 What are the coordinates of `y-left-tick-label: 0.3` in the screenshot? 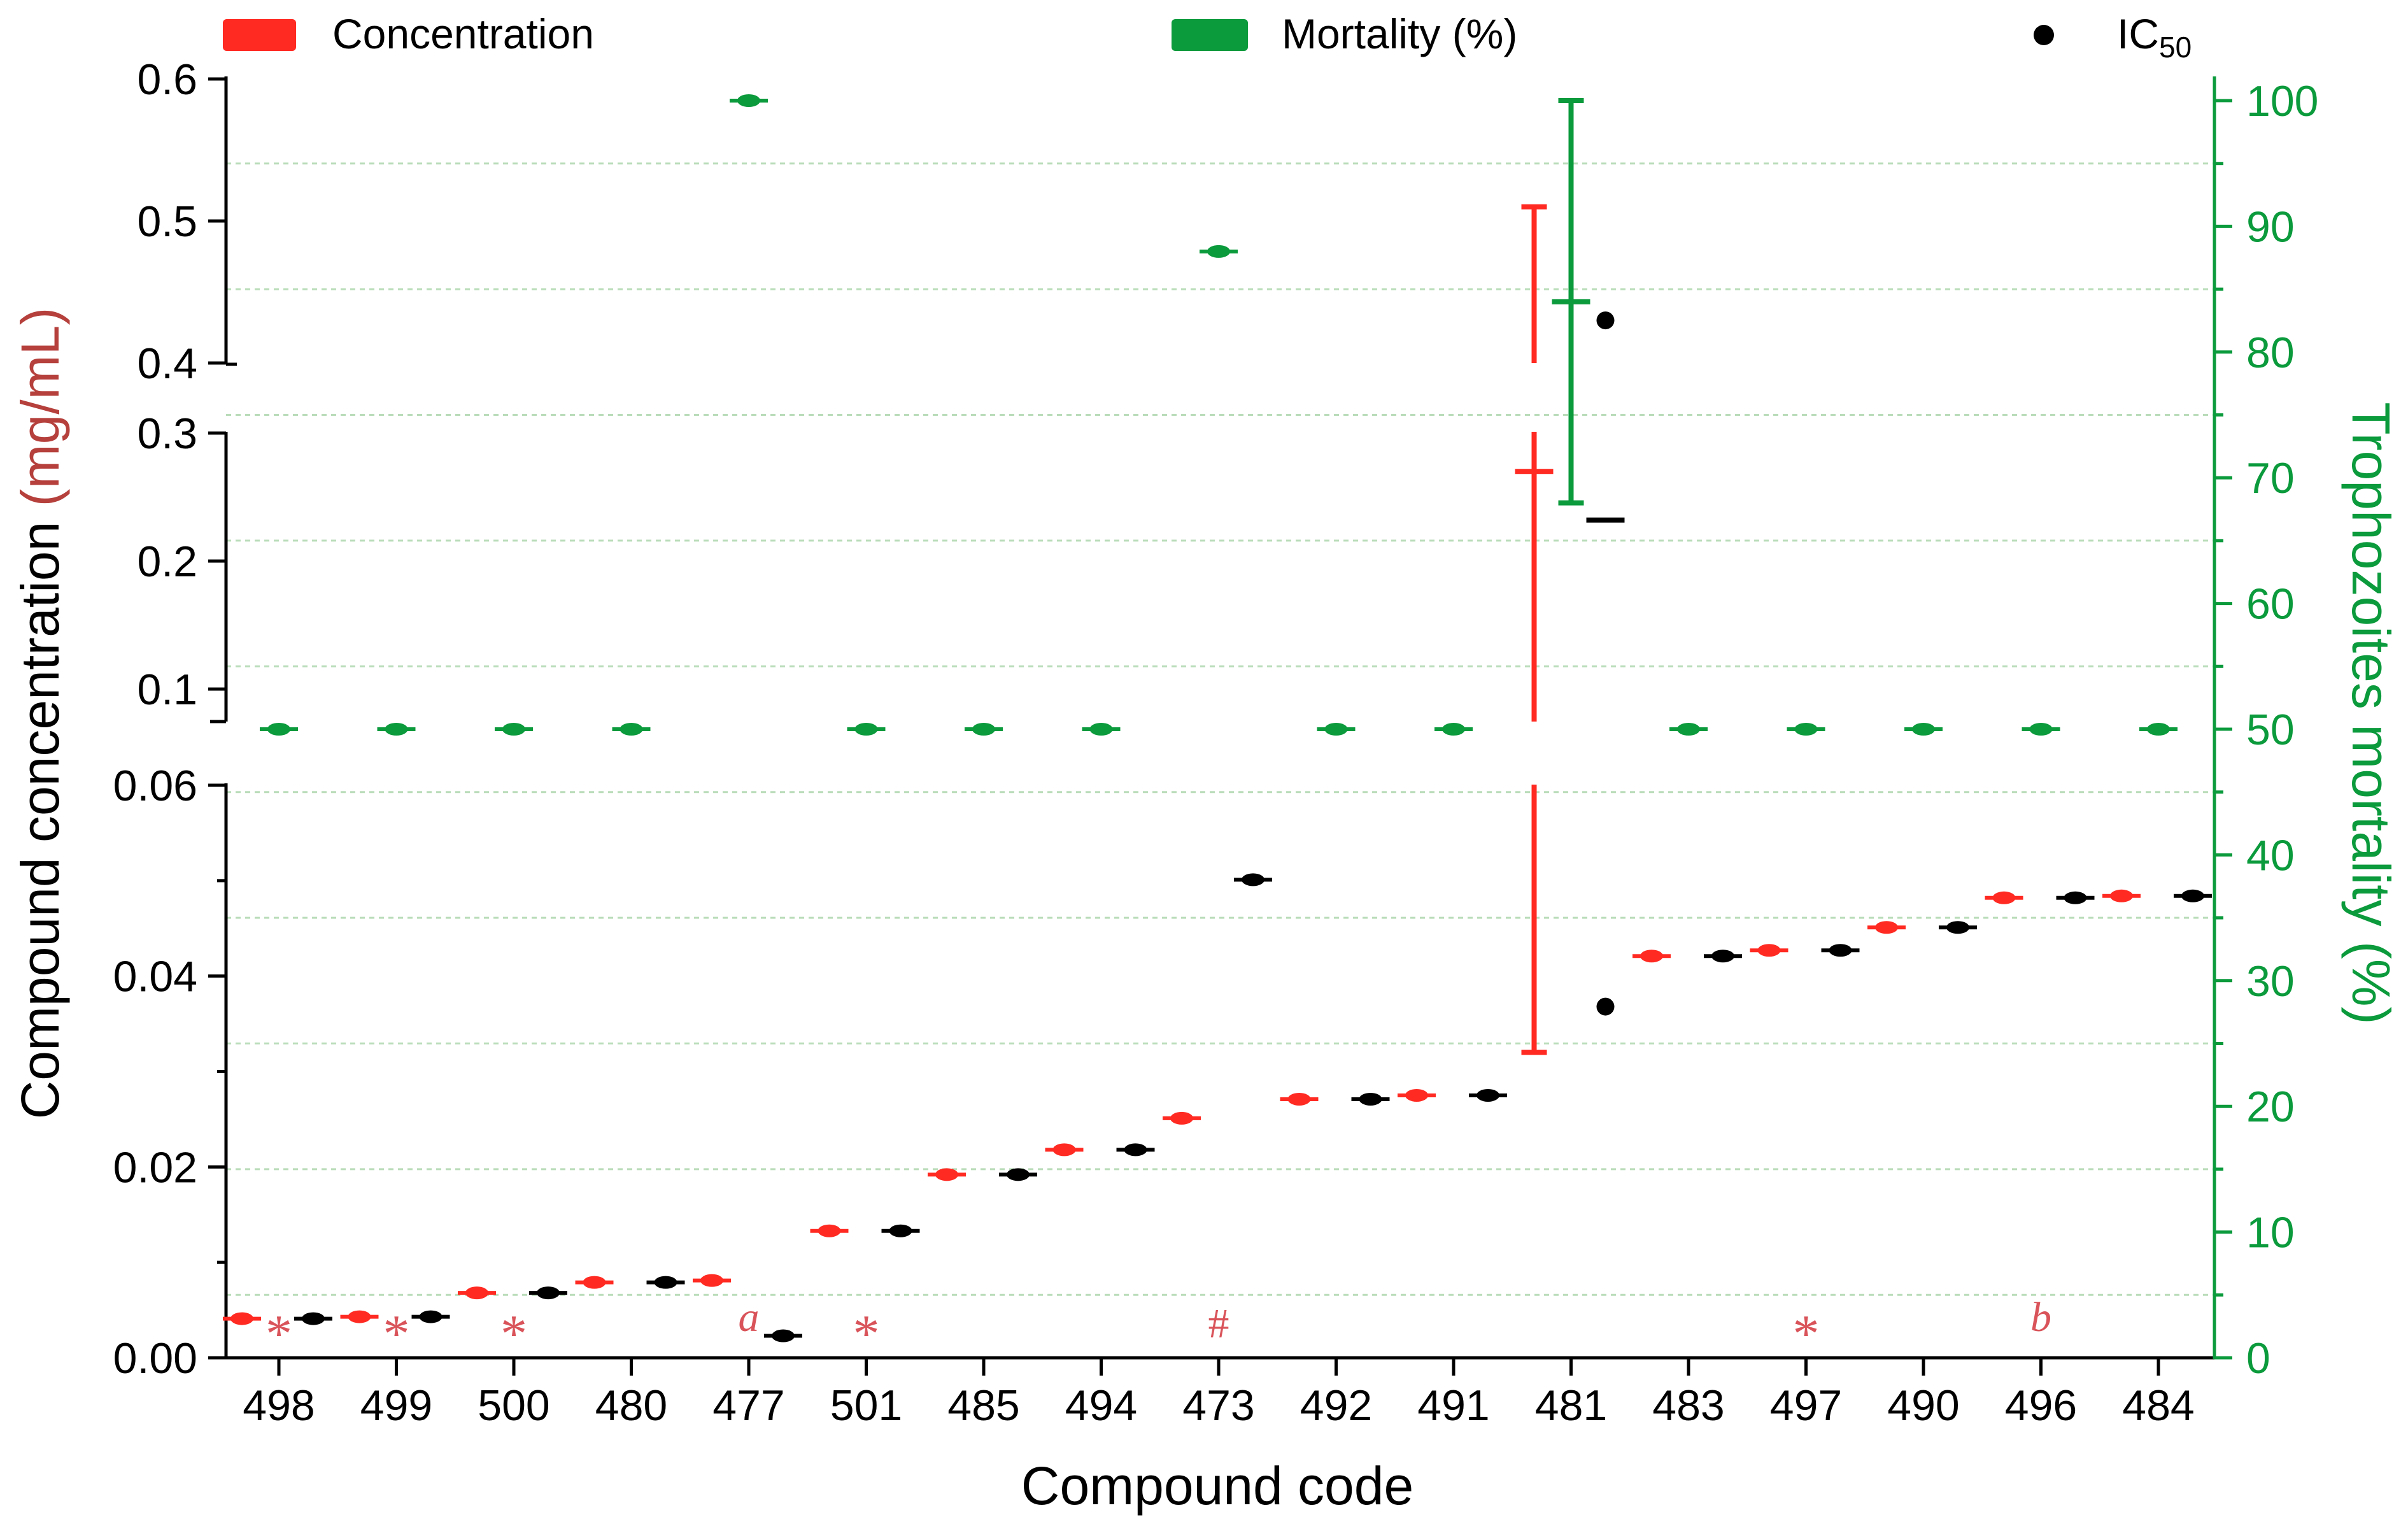 It's located at (167, 433).